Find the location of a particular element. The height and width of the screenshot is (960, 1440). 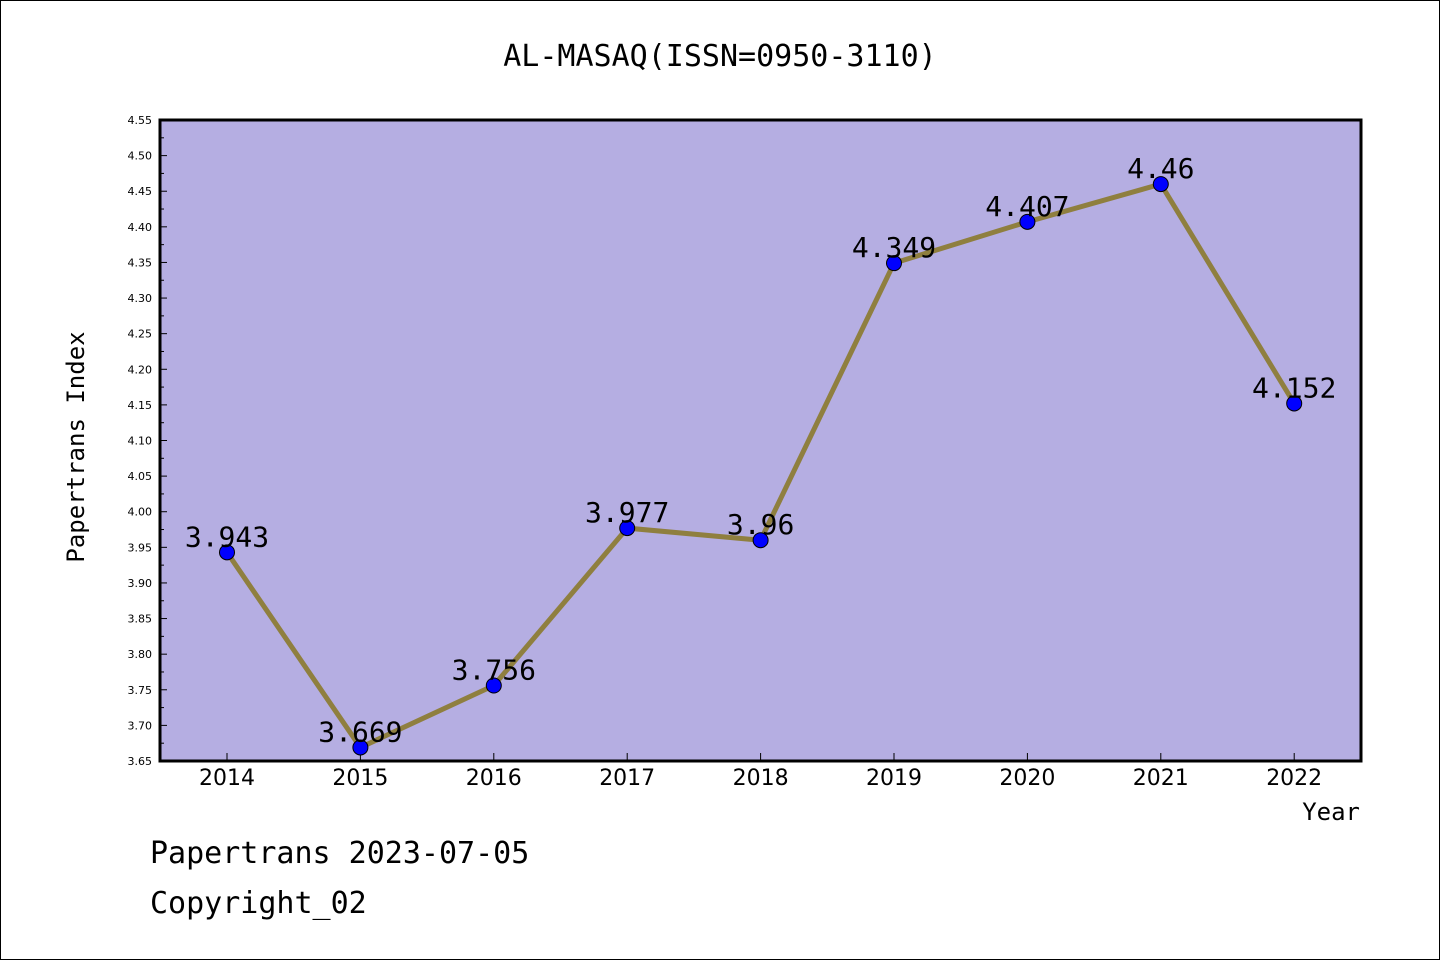

y-tick-label: 4.30 is located at coordinates (140, 298).